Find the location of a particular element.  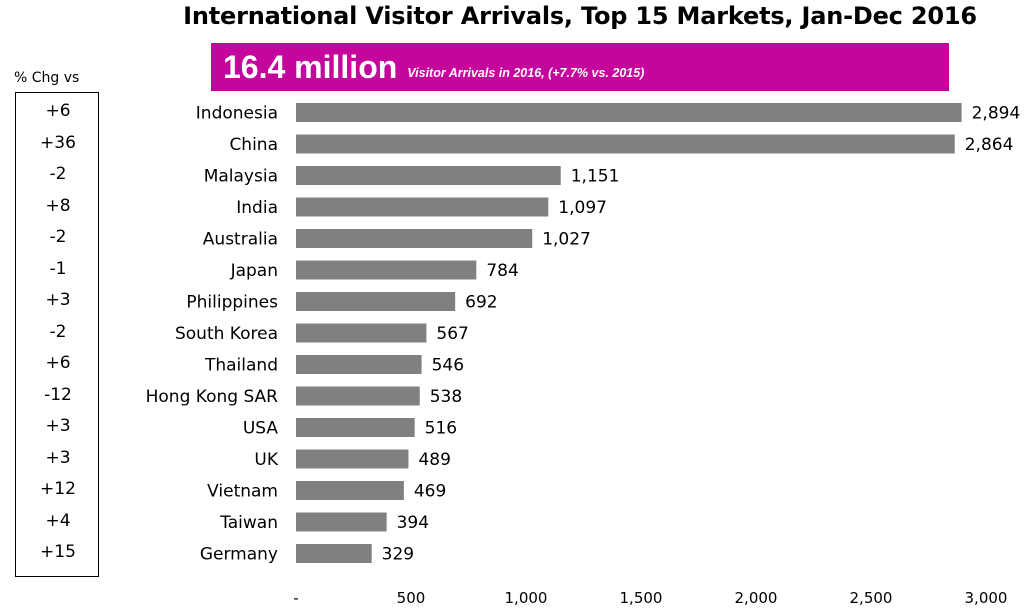

data-label: 2,894 is located at coordinates (996, 114).